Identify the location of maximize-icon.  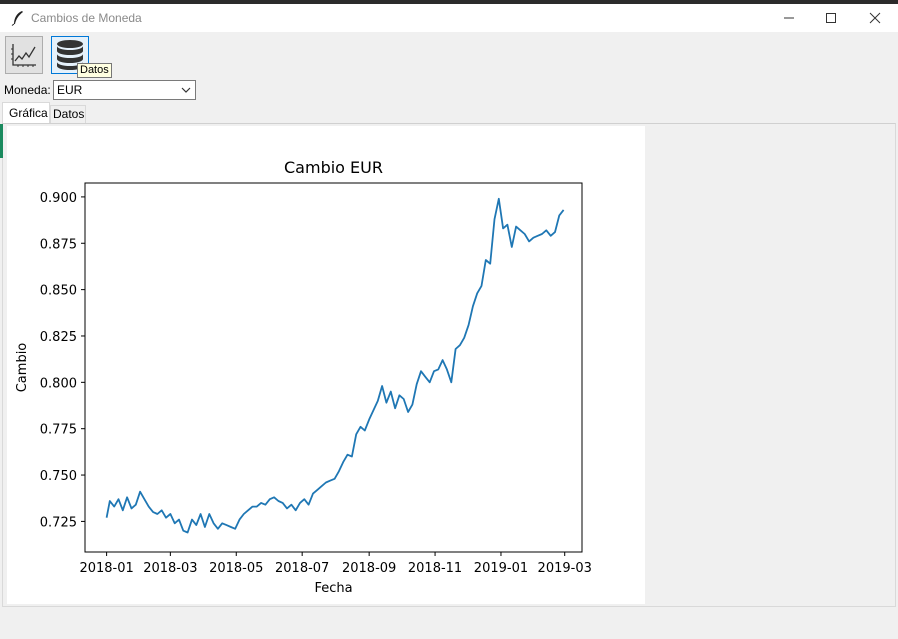
(831, 18).